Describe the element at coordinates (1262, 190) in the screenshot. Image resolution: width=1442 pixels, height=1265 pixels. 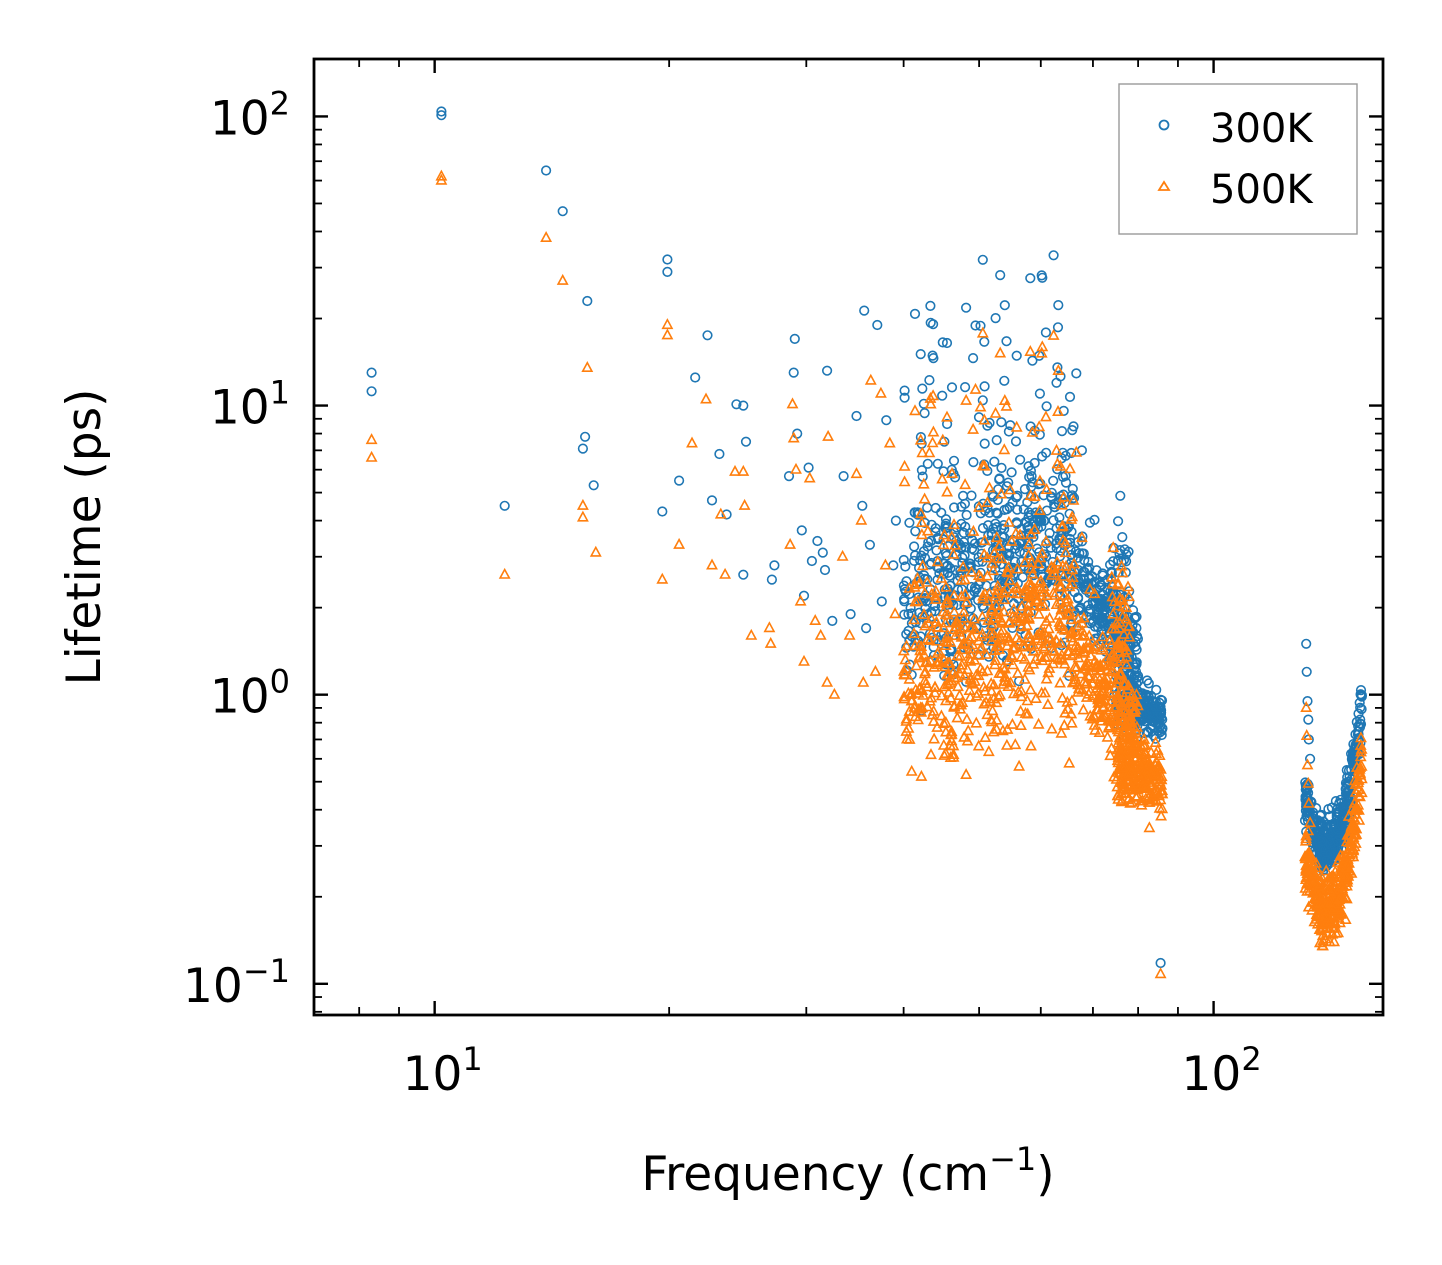
I see `legend-label-500k: 500K` at that location.